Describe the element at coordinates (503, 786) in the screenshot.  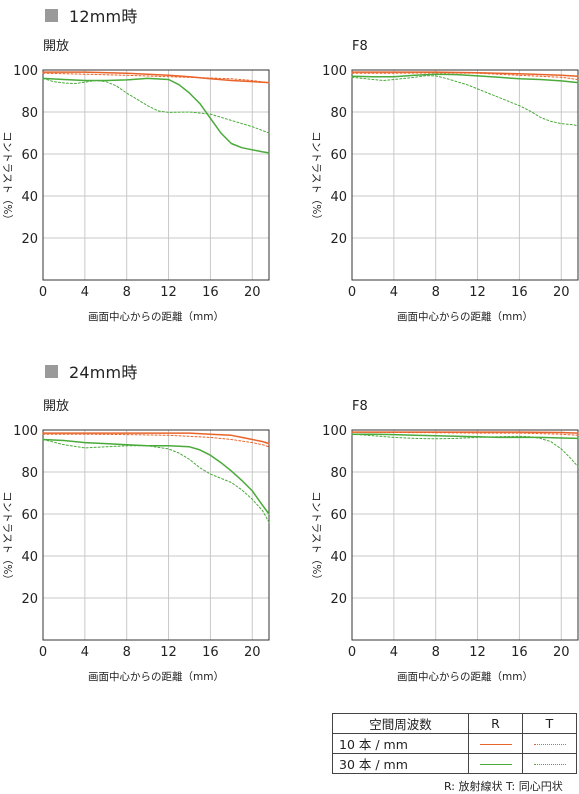
I see `legend-footnote: R: 放射線状 T: 同心円状` at that location.